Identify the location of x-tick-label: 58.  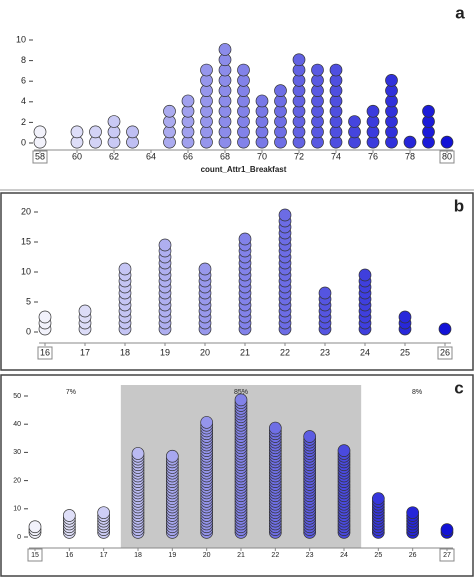
(40, 156).